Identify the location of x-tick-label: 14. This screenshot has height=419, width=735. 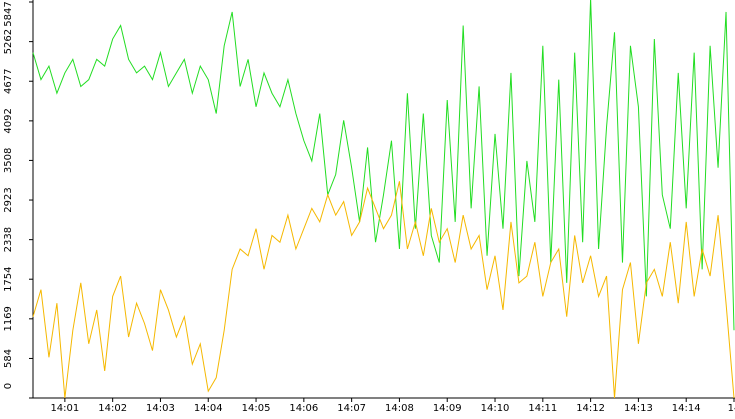
(731, 408).